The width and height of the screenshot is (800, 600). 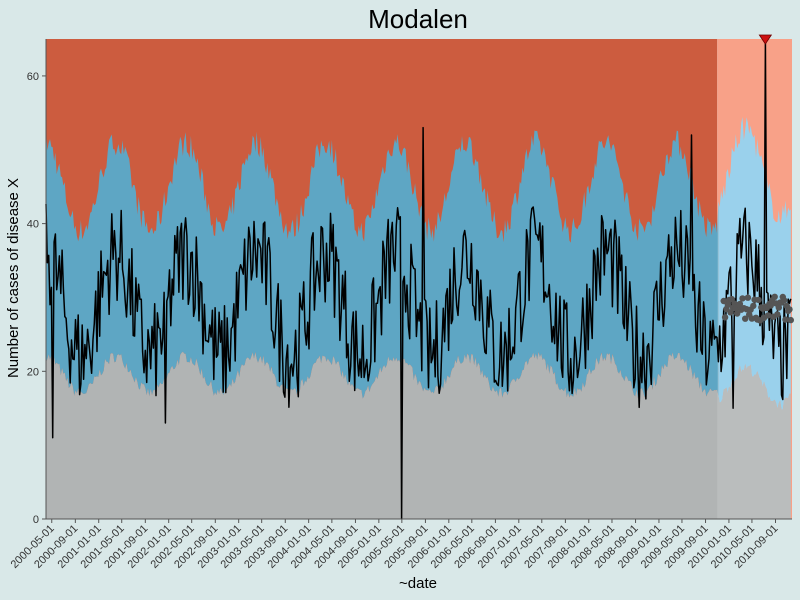 I want to click on x-axis-title: ~date, so click(x=418, y=583).